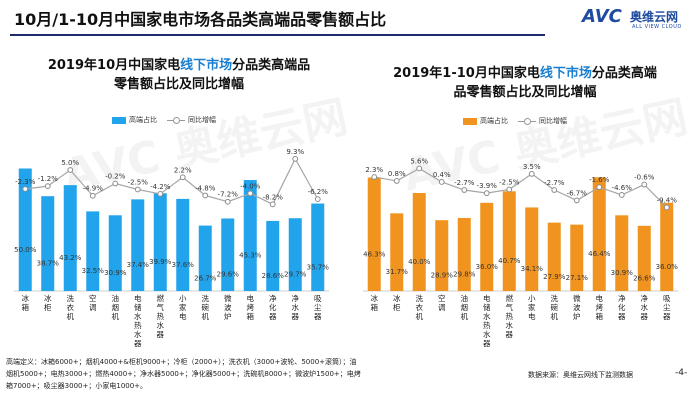 The width and height of the screenshot is (700, 402). Describe the element at coordinates (525, 83) in the screenshot. I see `right-chart-title: 2019年1-10月中国家电线下市场分品类高端 品零售额占比及同比增幅` at that location.